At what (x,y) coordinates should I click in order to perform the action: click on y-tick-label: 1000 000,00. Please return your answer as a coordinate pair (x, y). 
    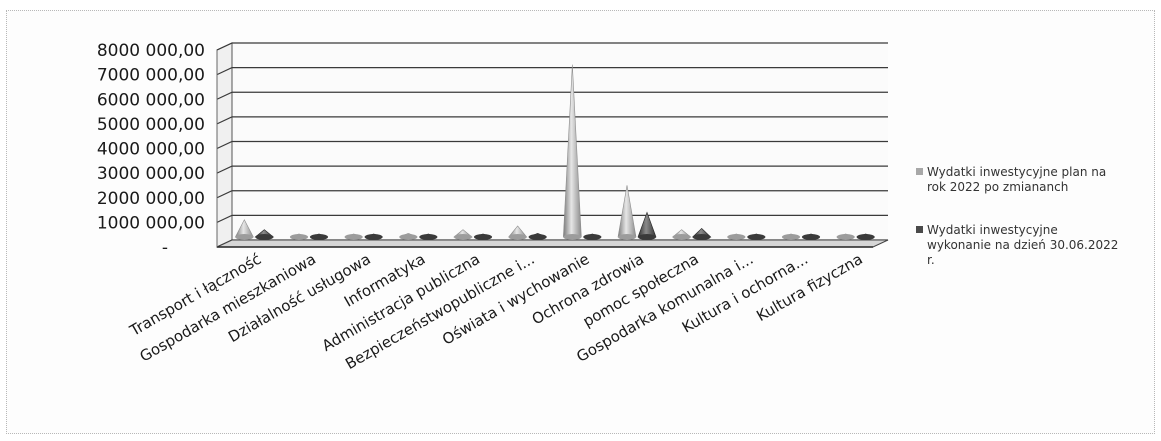
    Looking at the image, I should click on (151, 223).